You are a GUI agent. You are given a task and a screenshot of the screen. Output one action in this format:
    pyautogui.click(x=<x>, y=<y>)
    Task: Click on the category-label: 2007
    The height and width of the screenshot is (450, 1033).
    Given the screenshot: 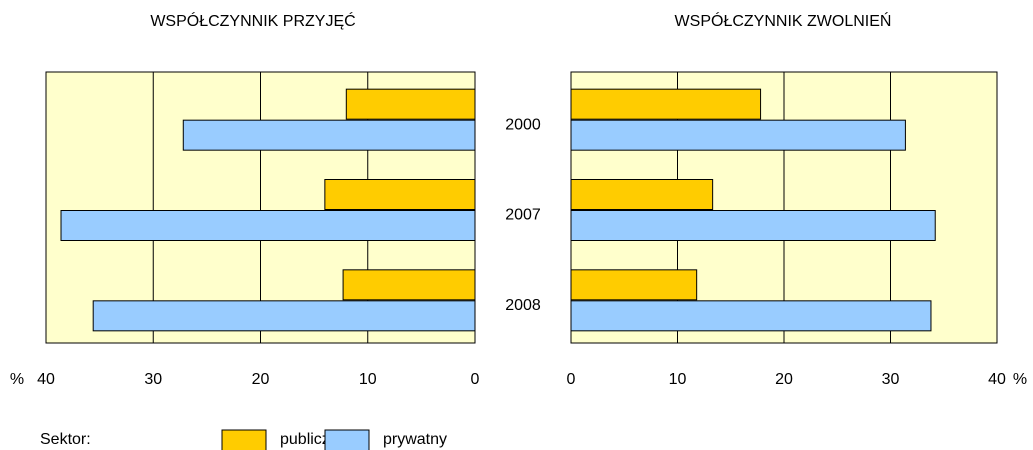 What is the action you would take?
    pyautogui.click(x=523, y=215)
    